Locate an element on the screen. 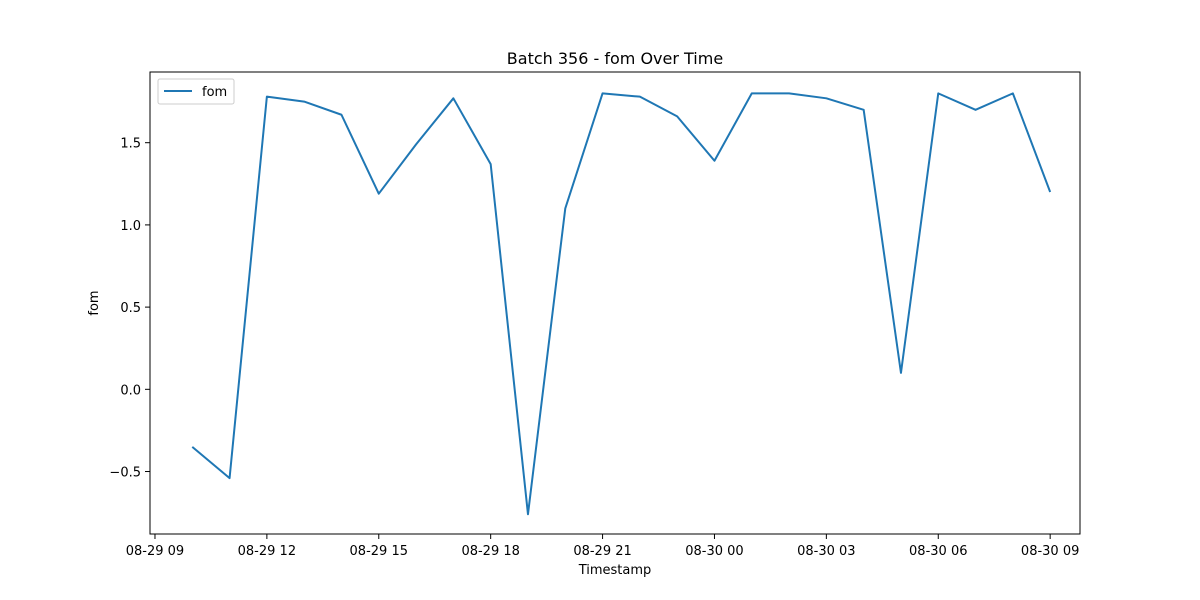 The height and width of the screenshot is (600, 1200). legend: fom is located at coordinates (196, 91).